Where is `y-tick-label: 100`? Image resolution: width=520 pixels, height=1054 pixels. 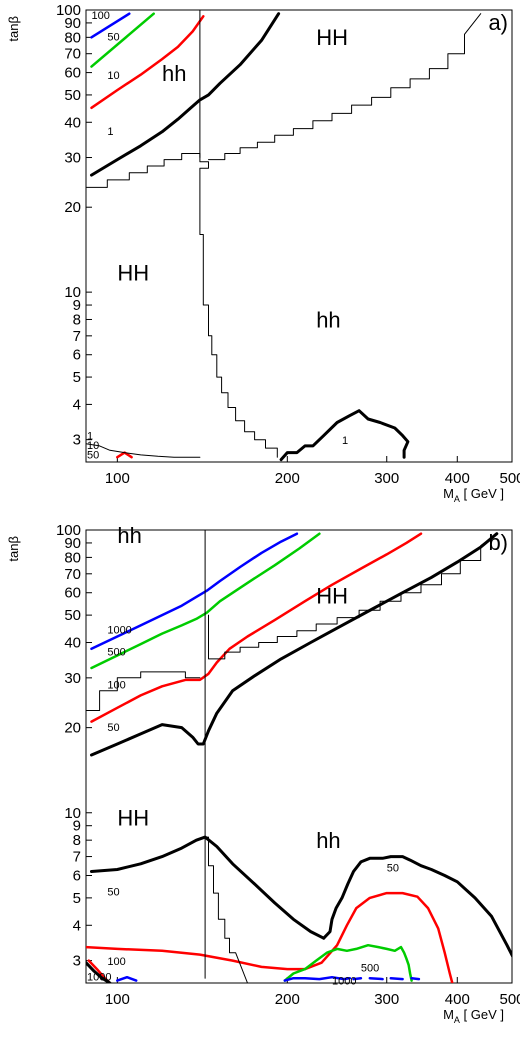 y-tick-label: 100 is located at coordinates (68, 530).